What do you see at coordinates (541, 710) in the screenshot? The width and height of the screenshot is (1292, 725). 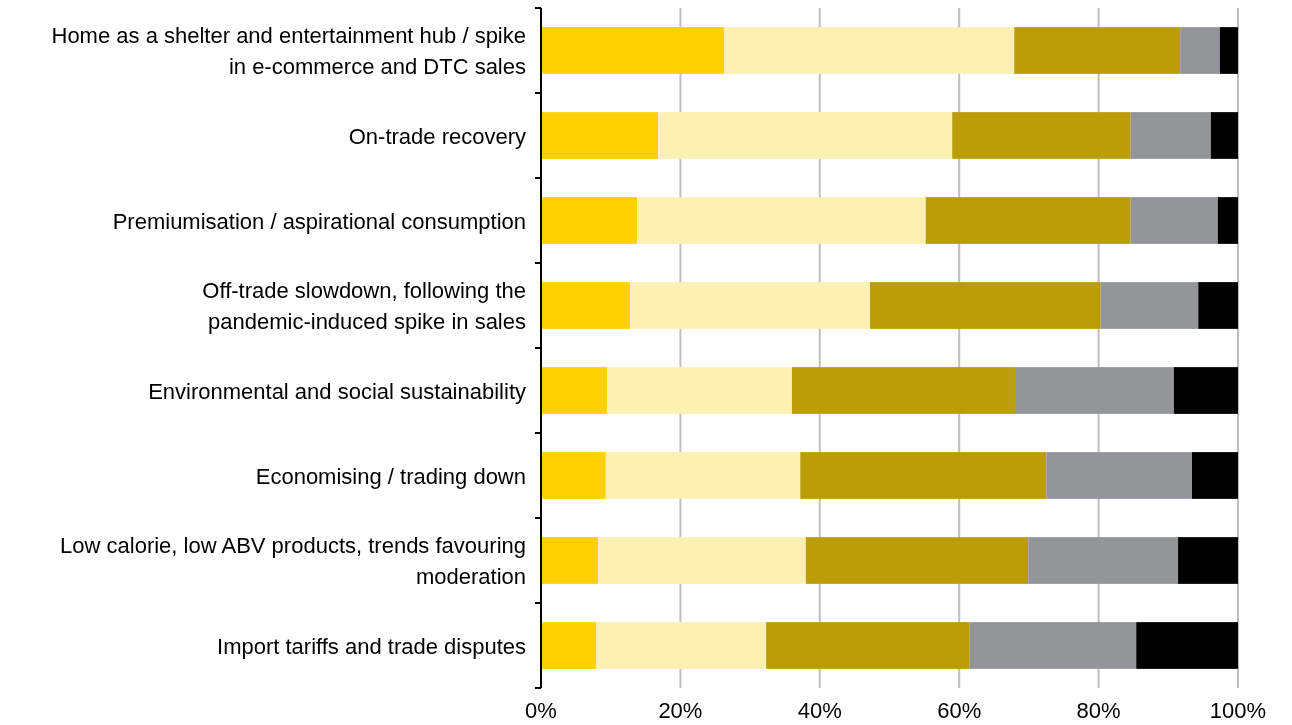 I see `x-tick-label: 0%` at bounding box center [541, 710].